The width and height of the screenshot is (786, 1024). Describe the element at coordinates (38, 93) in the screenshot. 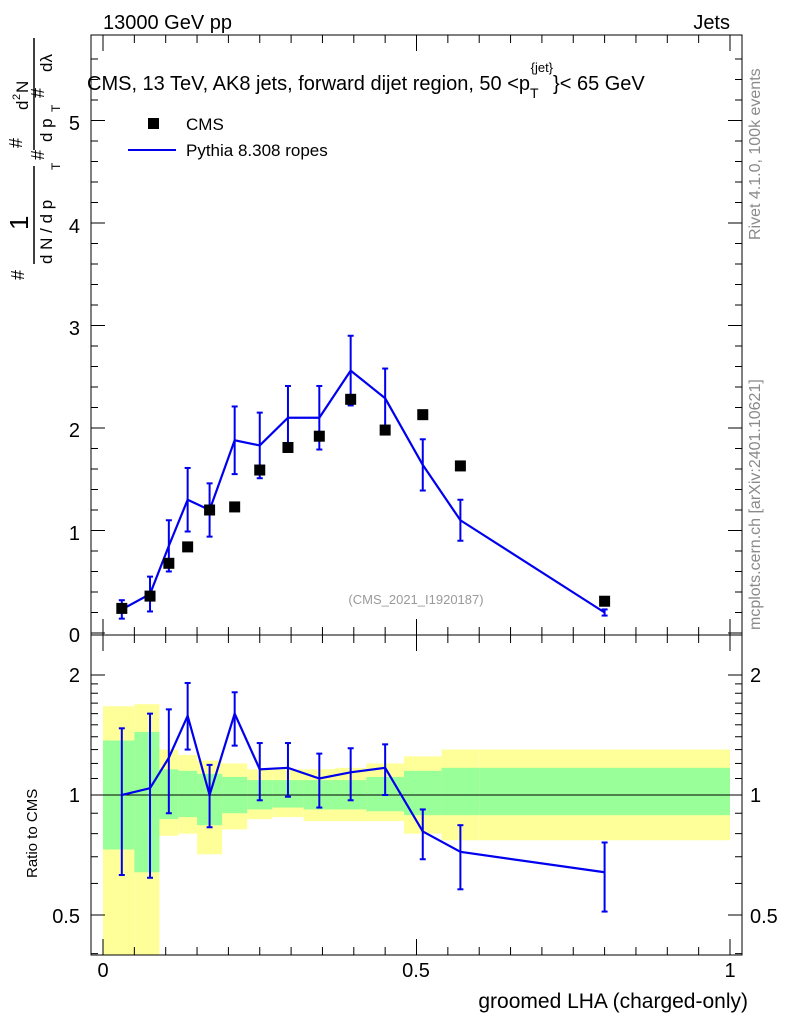

I see `ylabel-hash4: #` at that location.